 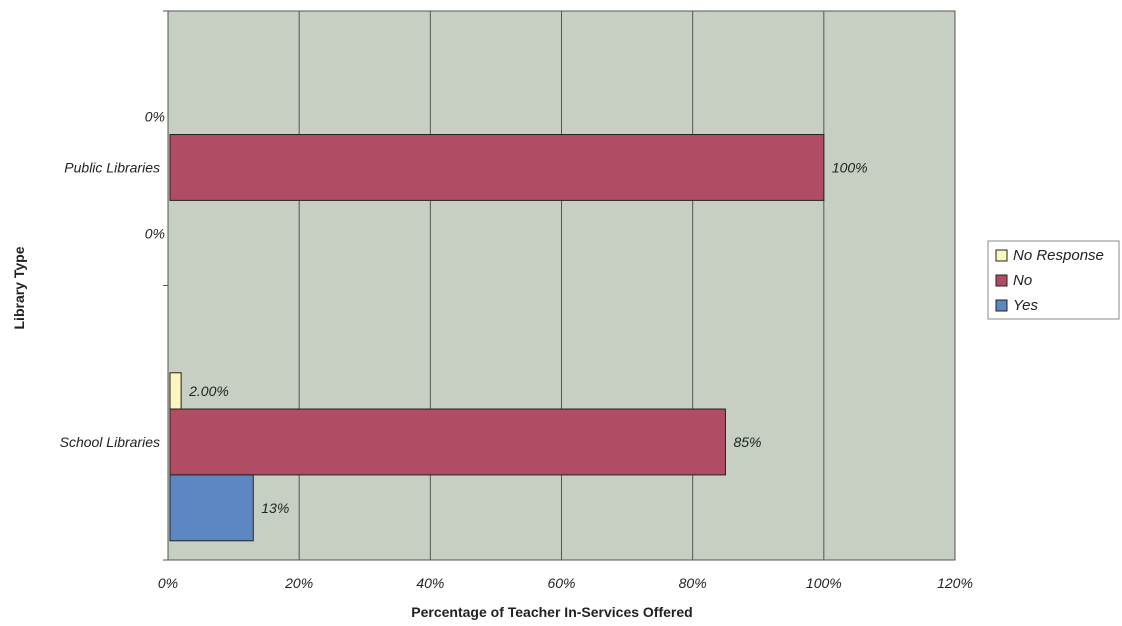 I want to click on y-axis-title: Library Type, so click(x=19, y=287).